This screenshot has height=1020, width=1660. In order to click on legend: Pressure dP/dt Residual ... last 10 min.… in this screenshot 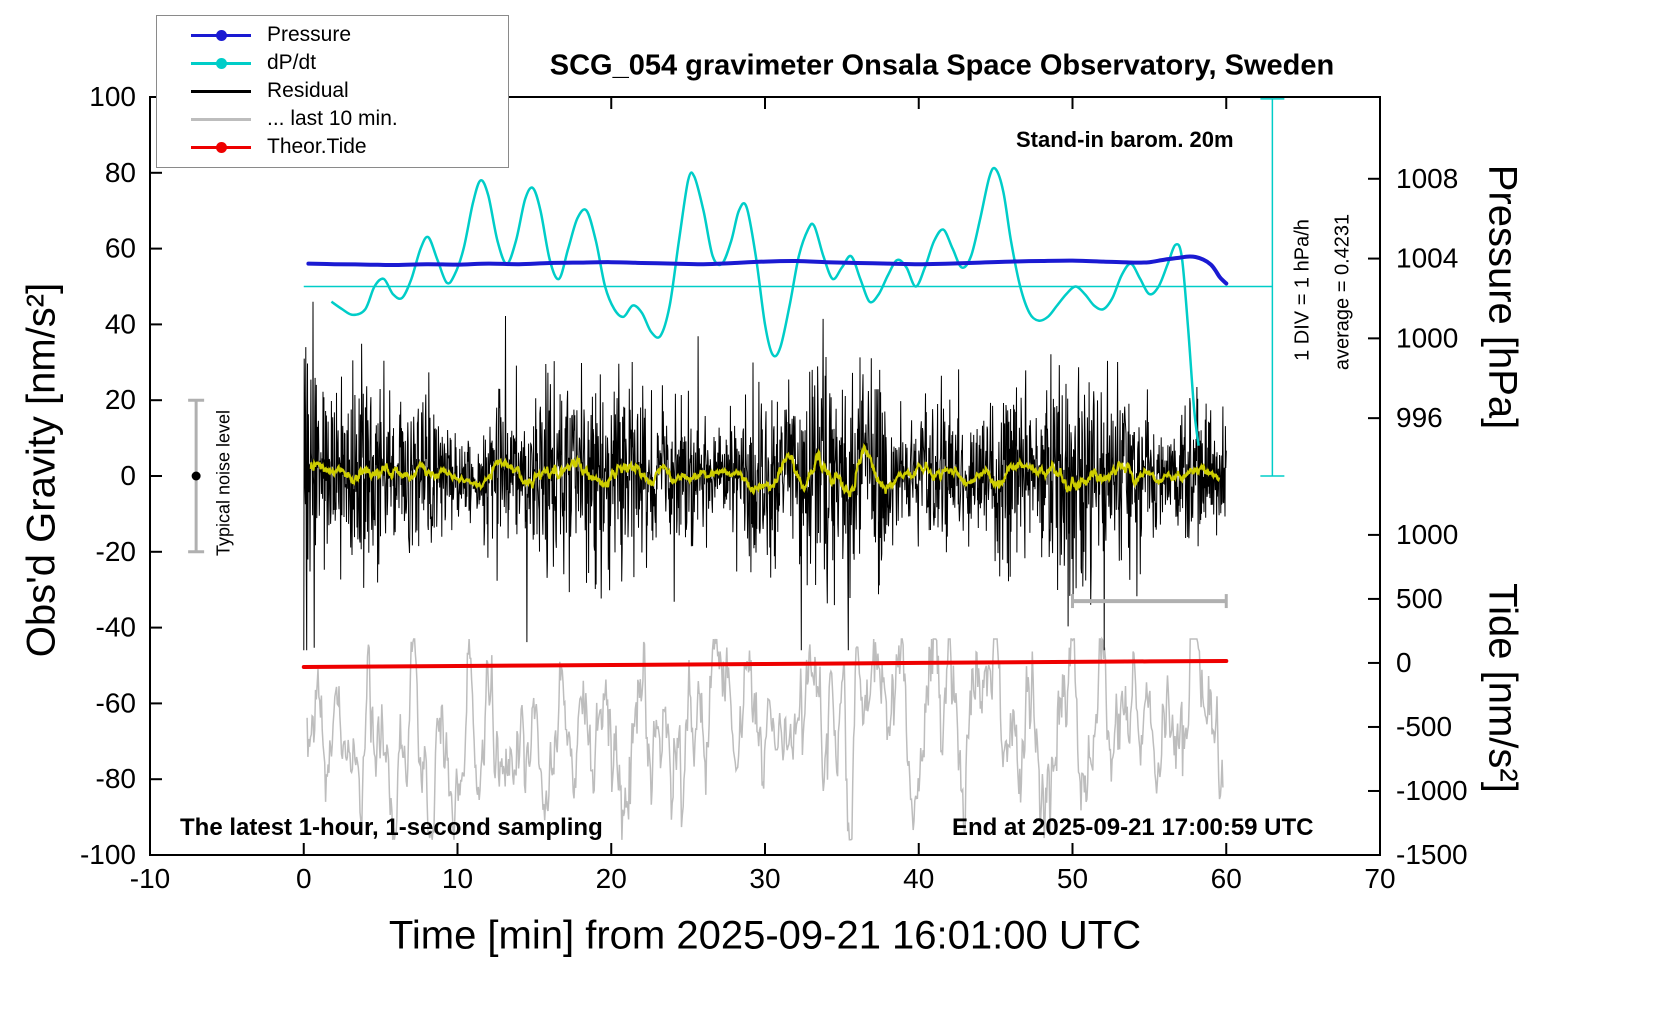, I will do `click(332, 91)`.